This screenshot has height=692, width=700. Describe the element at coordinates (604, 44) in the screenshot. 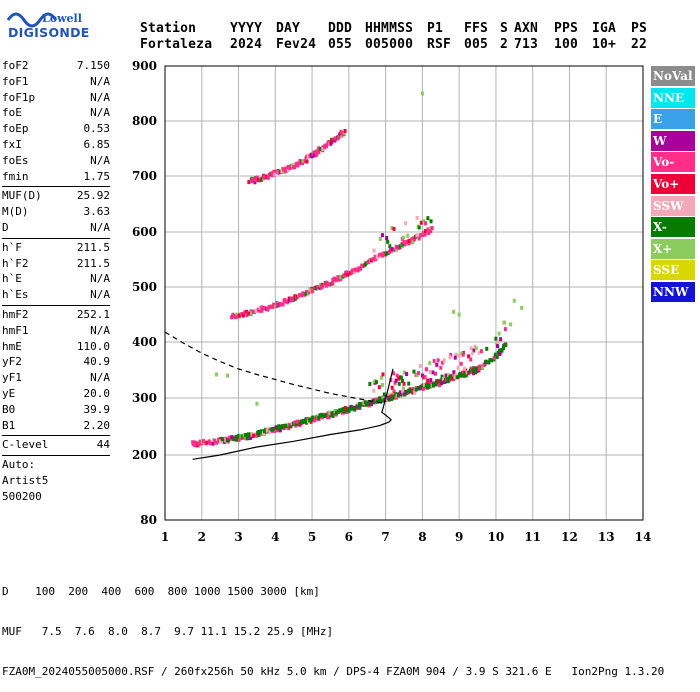

I see `header-value-10: 10+` at that location.